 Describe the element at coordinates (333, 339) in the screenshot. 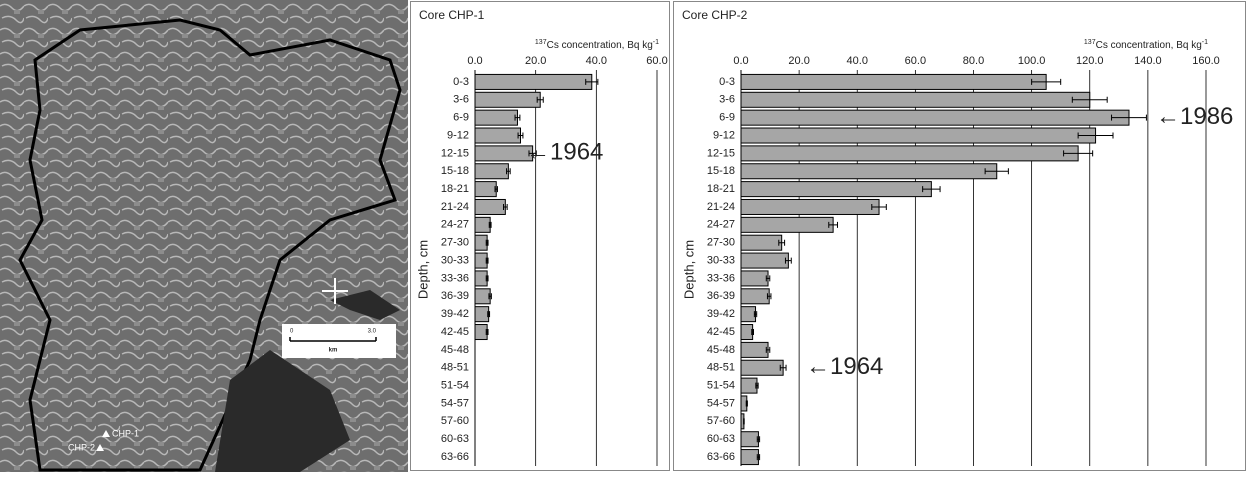

I see `scale-bar` at that location.